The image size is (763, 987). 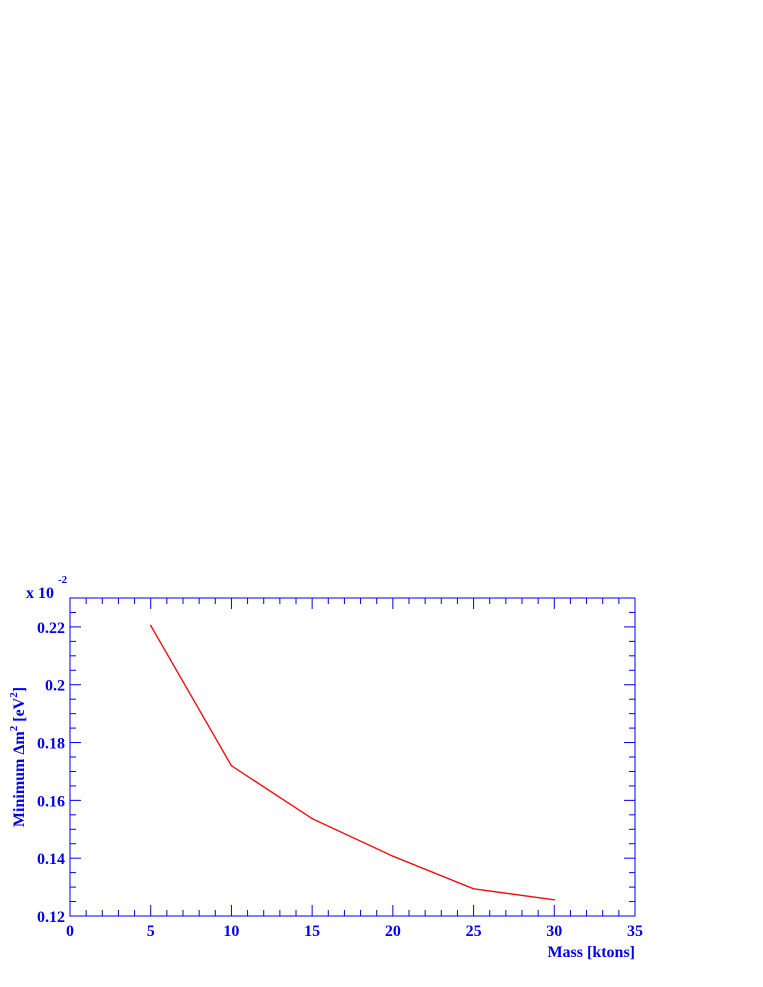 I want to click on y-axis-multiplier-exponent: -2, so click(x=63, y=580).